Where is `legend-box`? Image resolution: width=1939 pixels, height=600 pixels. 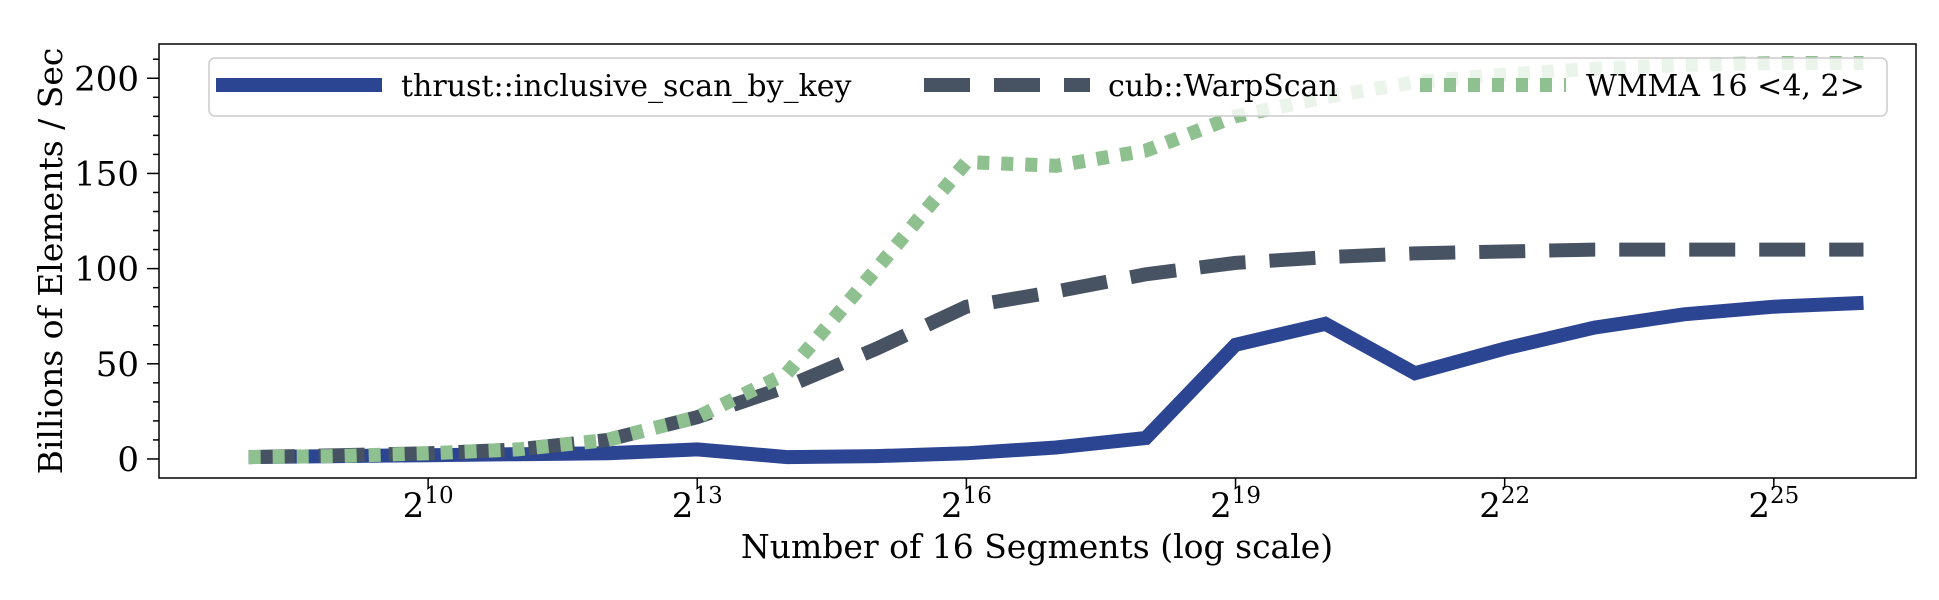 legend-box is located at coordinates (1048, 87).